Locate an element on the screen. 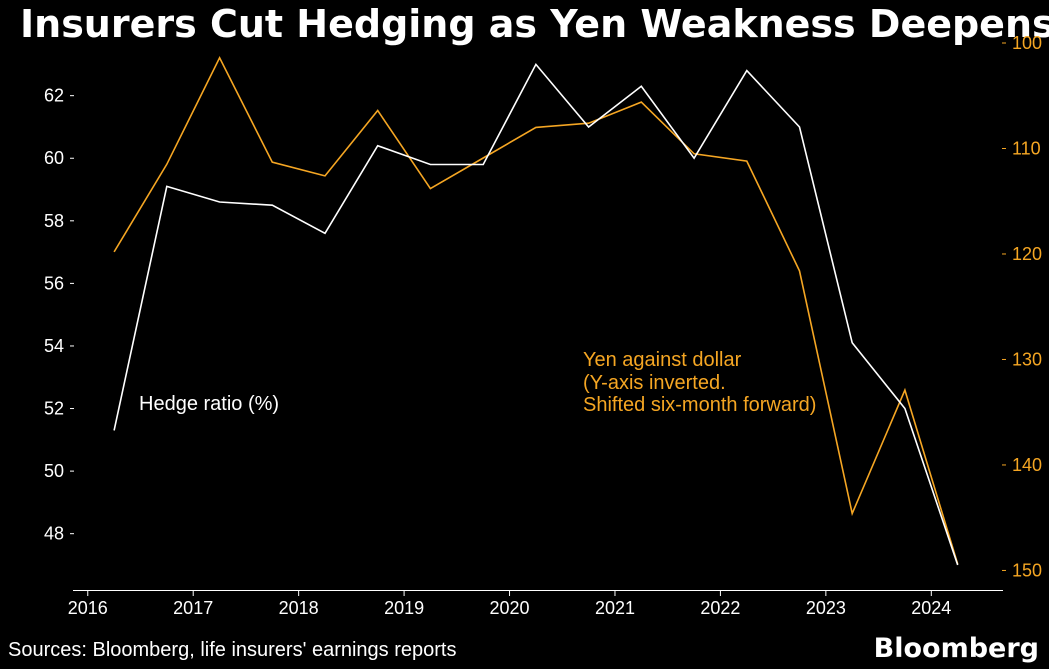 Image resolution: width=1049 pixels, height=669 pixels. x-tick-label-2022: 2022 is located at coordinates (720, 608).